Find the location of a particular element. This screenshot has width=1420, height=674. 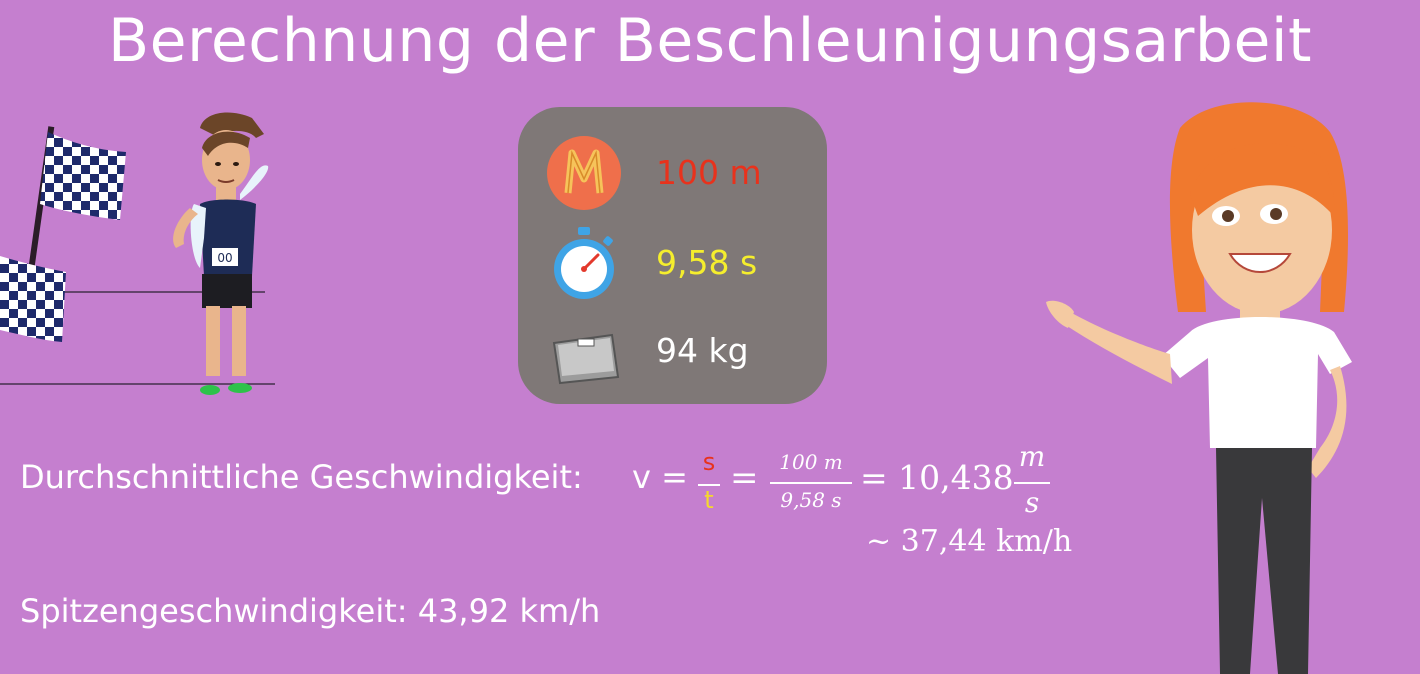

fraction-value-numerator: 100 m is located at coordinates (811, 462).